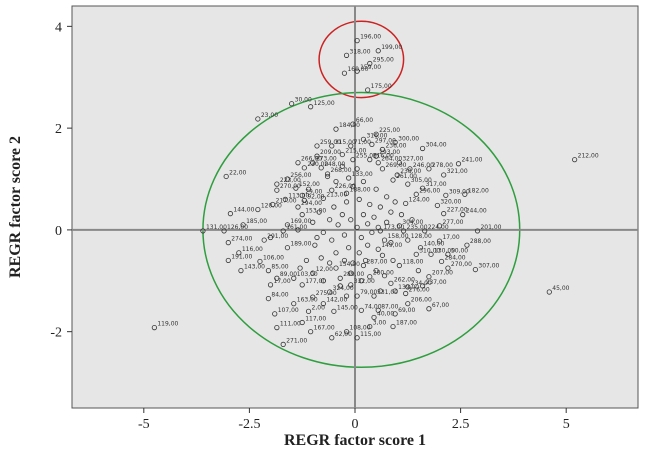 The image size is (647, 452). Describe the element at coordinates (307, 274) in the screenshot. I see `point-label: 103,00` at that location.